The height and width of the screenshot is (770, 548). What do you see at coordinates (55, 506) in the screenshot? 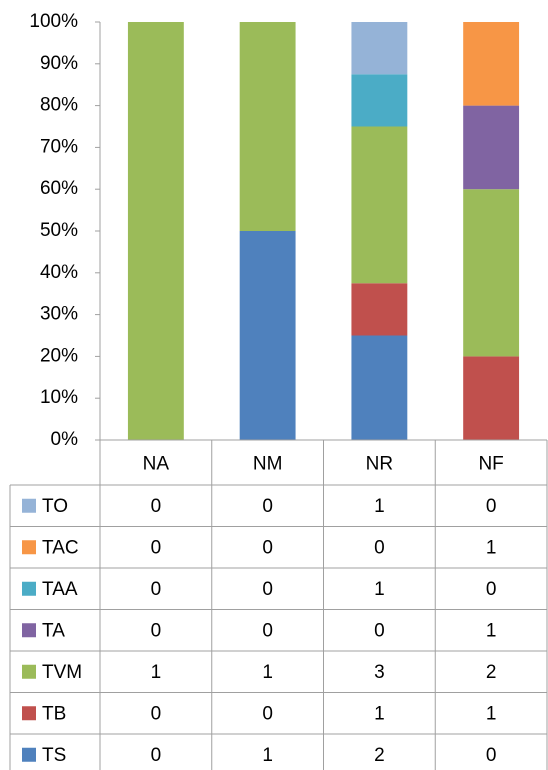
I see `legend-label: TO` at bounding box center [55, 506].